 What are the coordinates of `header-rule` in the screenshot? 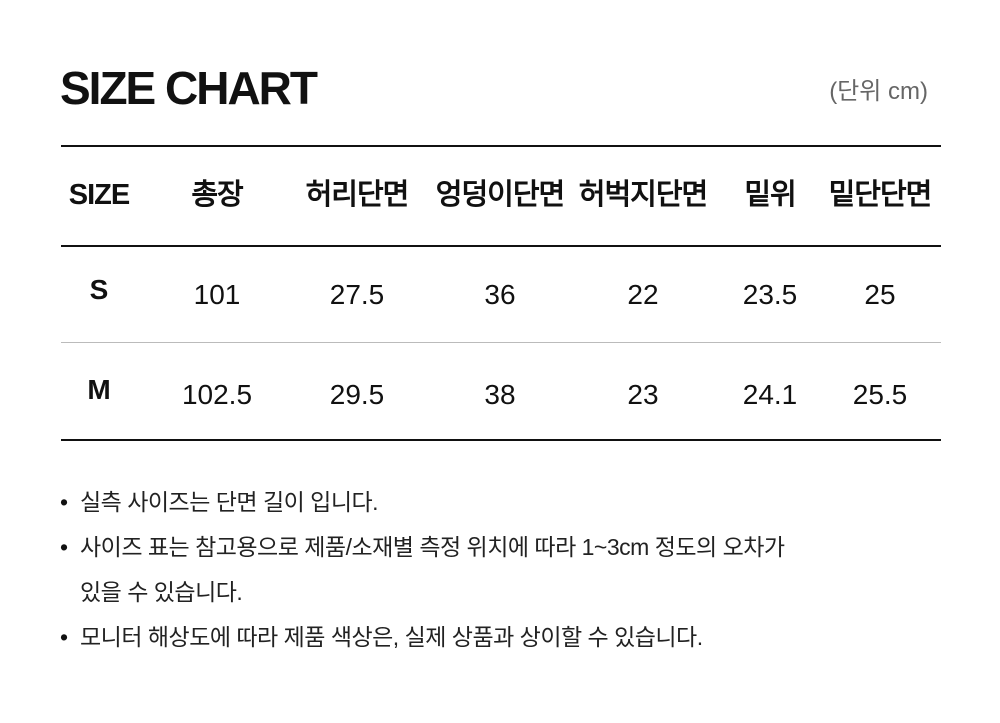 It's located at (501, 246).